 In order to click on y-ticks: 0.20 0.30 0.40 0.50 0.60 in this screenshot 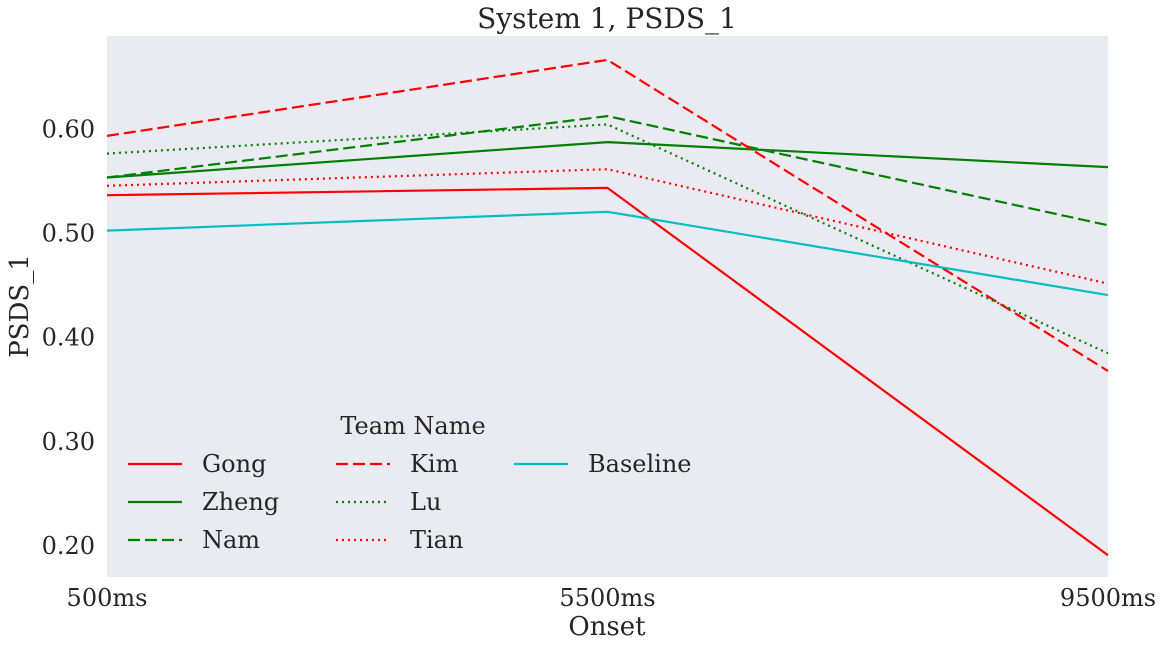, I will do `click(68, 338)`.